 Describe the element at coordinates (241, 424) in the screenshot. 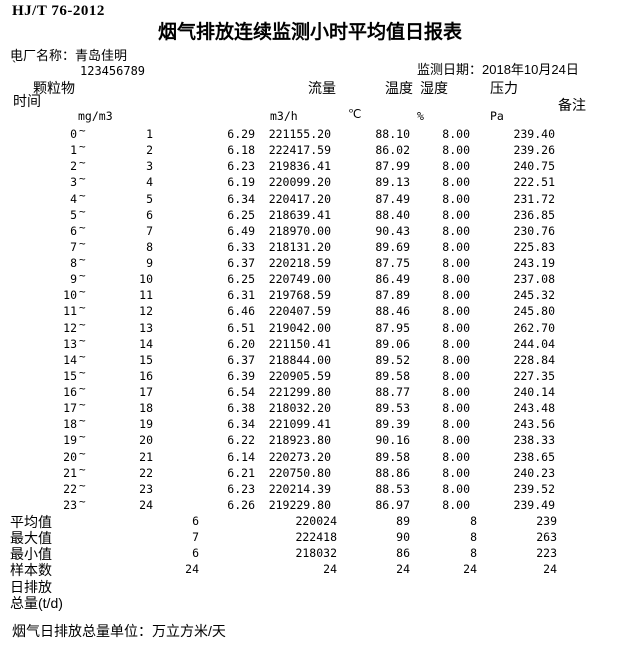

I see `cell-pm: 6.34` at that location.